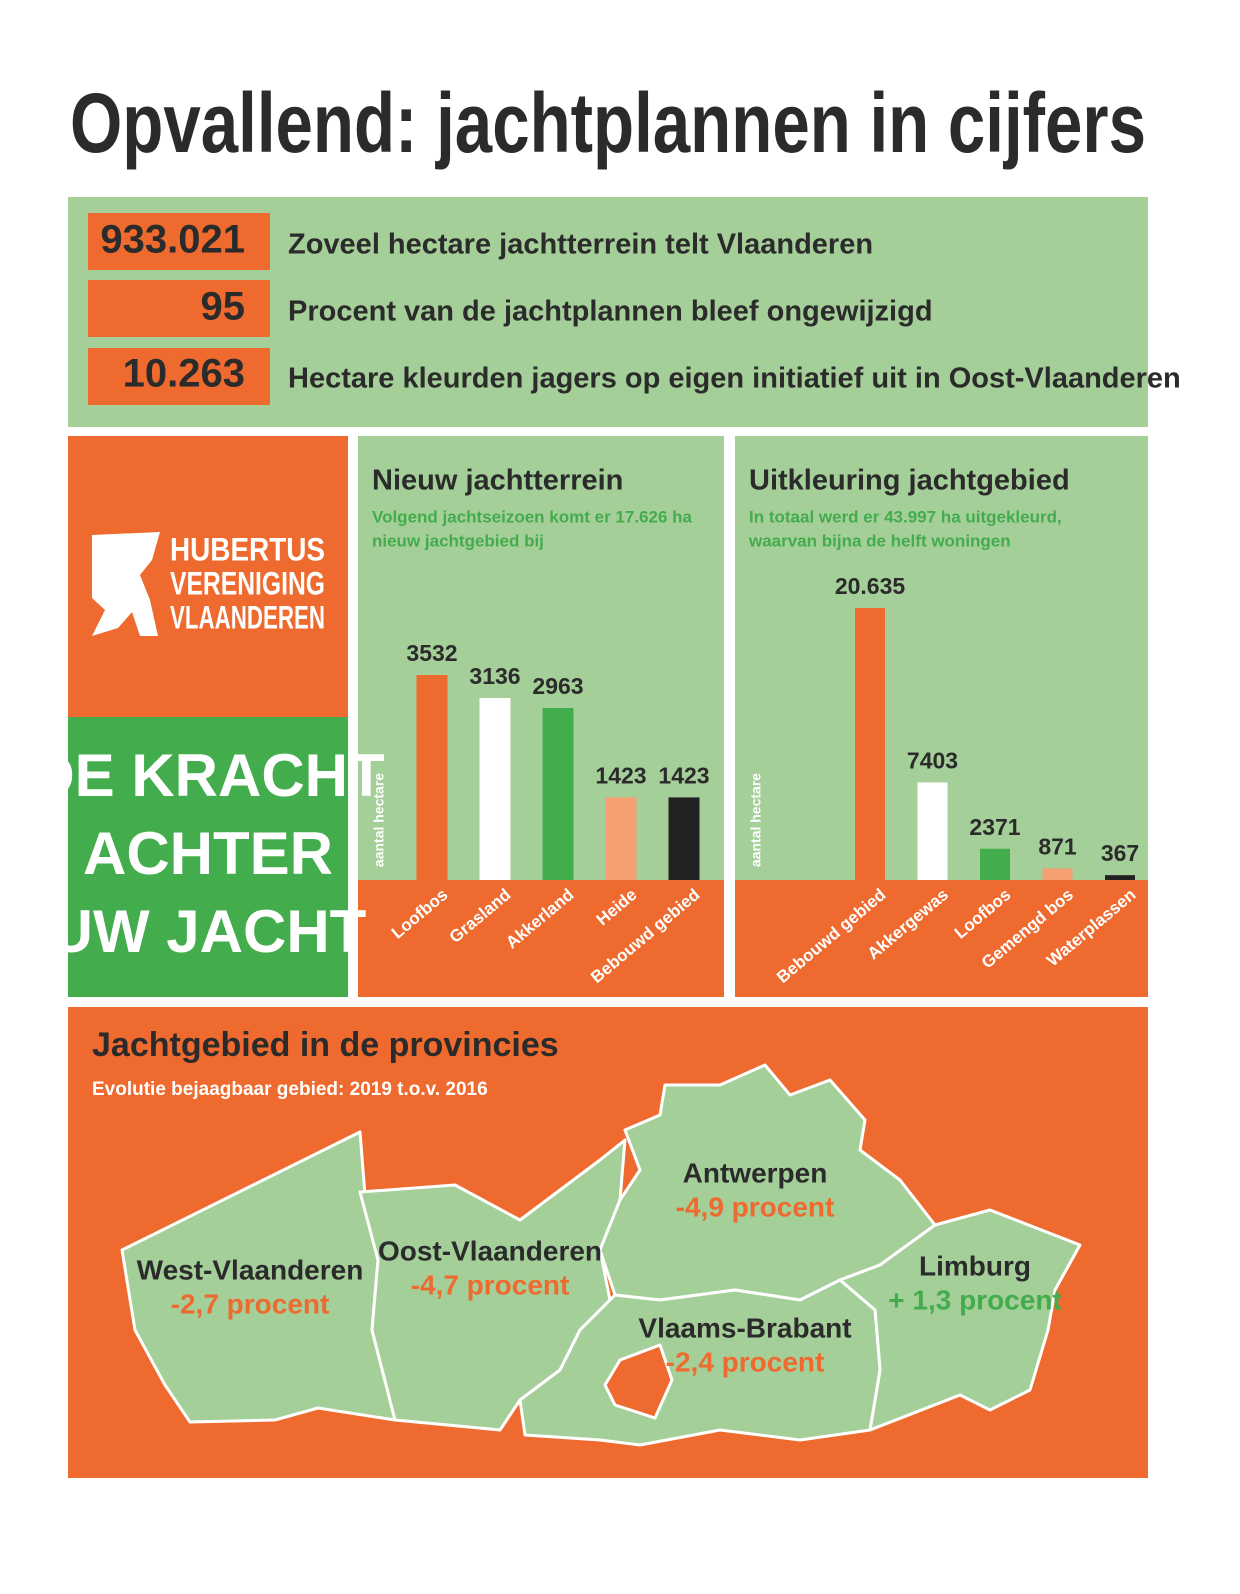 The width and height of the screenshot is (1240, 1594). What do you see at coordinates (879, 540) in the screenshot?
I see `chart-subtitle: waarvan bijna de helft woningen` at bounding box center [879, 540].